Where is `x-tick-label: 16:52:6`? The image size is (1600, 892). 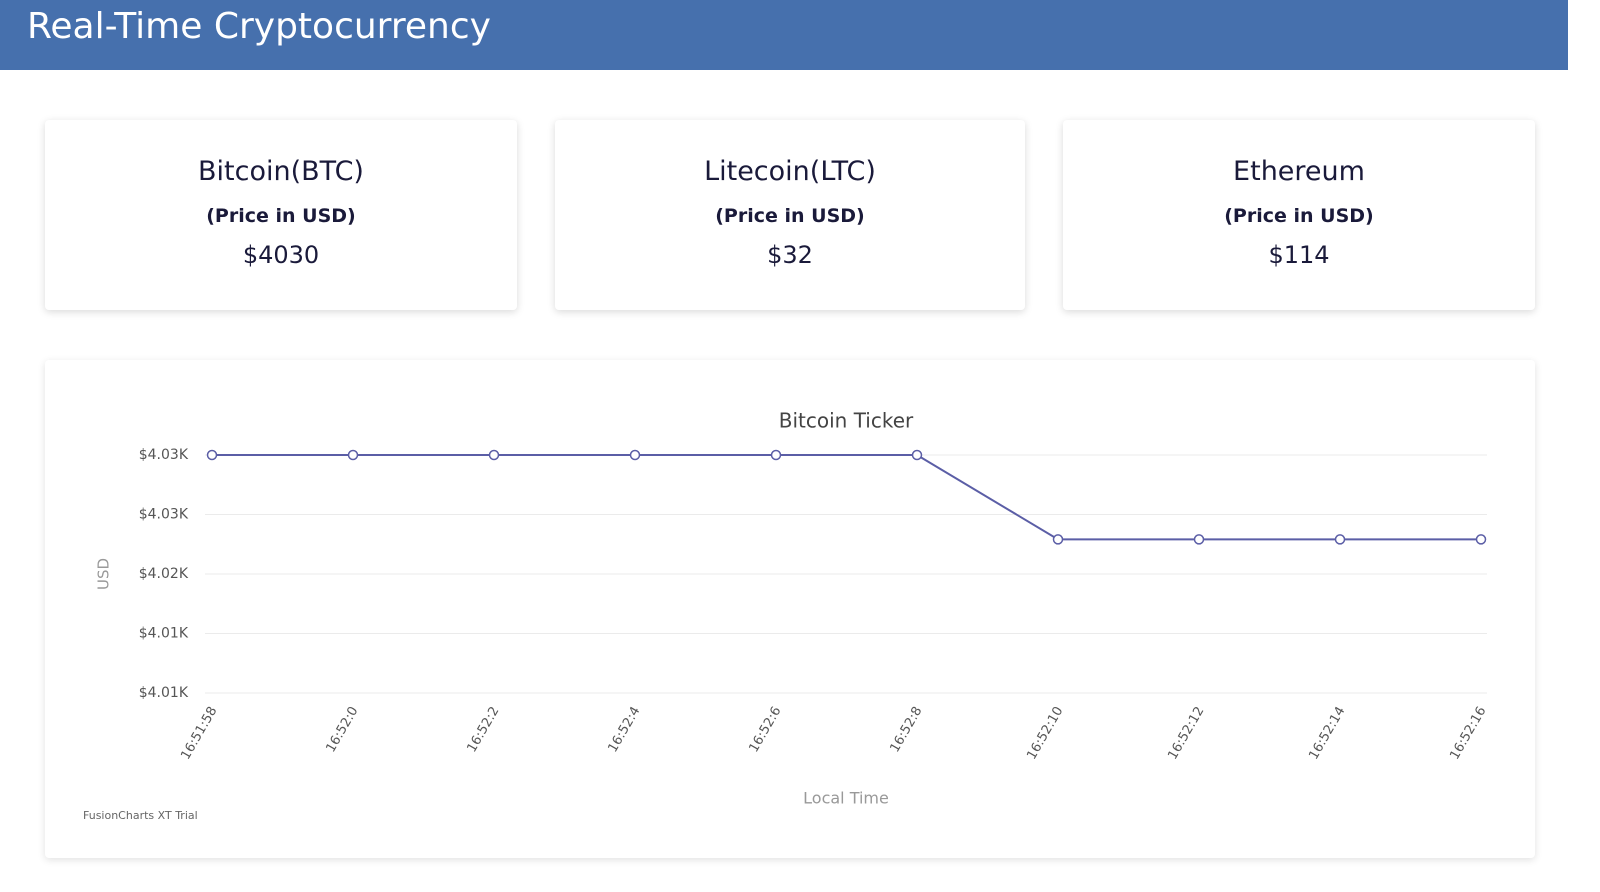
x-tick-label: 16:52:6 is located at coordinates (765, 729).